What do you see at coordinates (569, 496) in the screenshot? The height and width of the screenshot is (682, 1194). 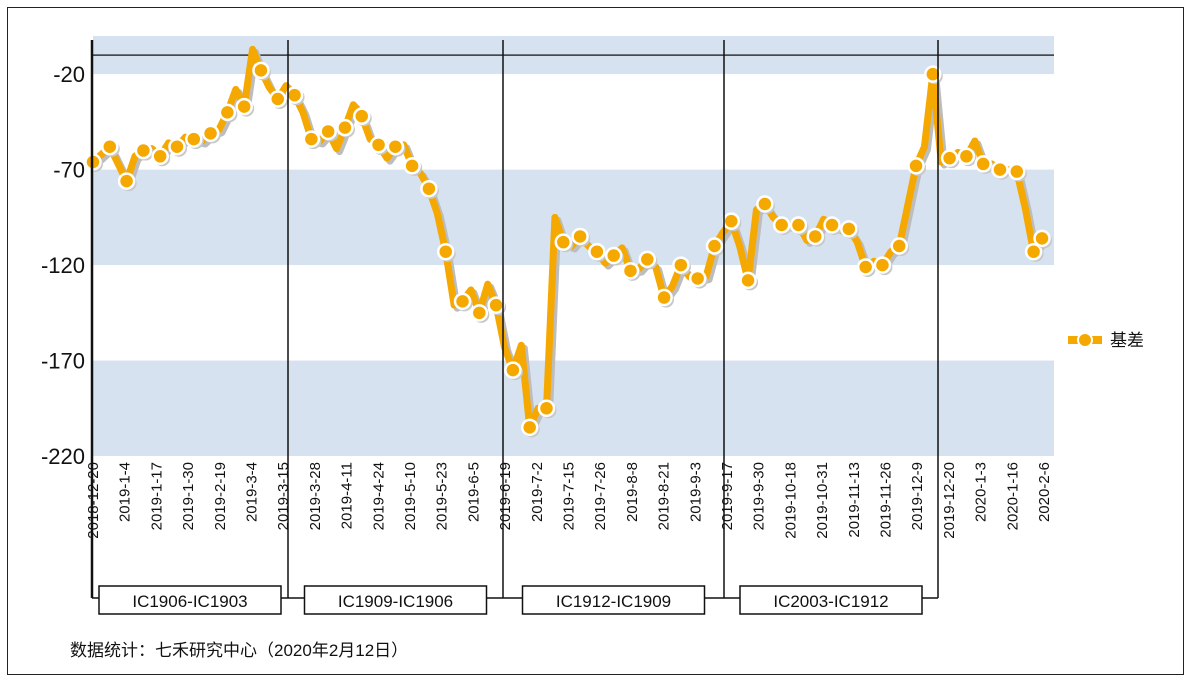 I see `x-tick-label: 2019-7-15` at bounding box center [569, 496].